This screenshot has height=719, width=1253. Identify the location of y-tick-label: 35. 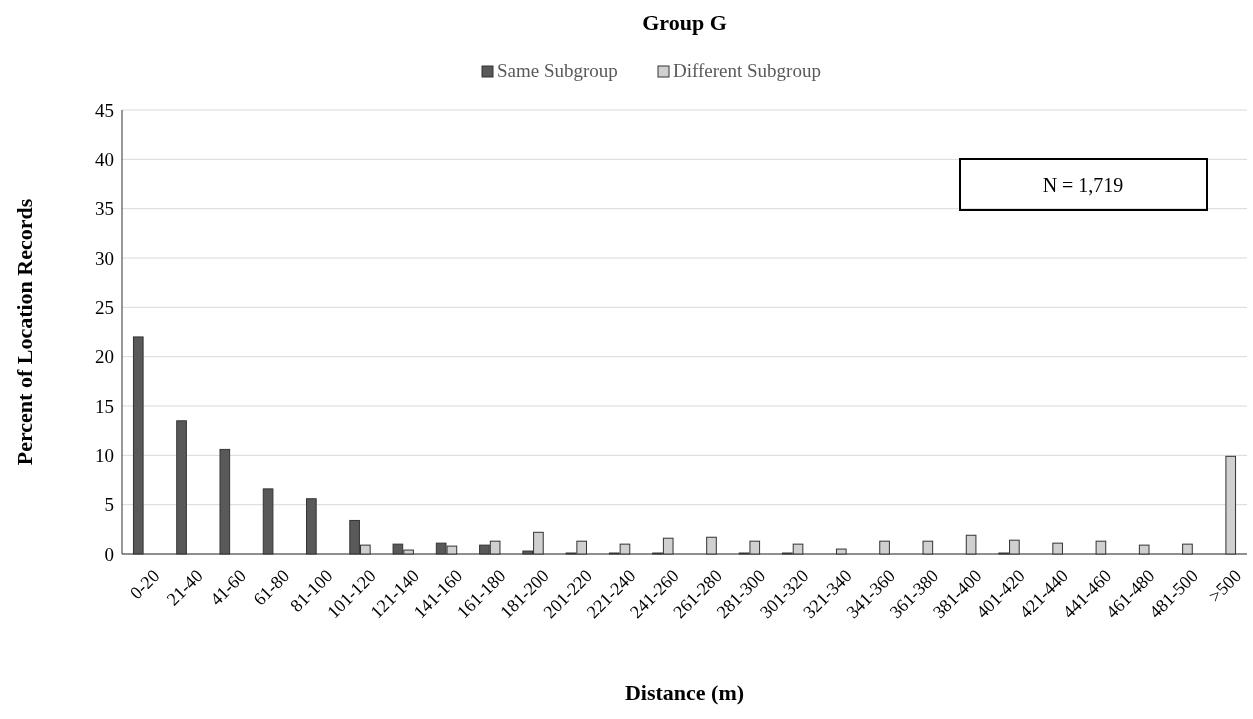
(104, 209).